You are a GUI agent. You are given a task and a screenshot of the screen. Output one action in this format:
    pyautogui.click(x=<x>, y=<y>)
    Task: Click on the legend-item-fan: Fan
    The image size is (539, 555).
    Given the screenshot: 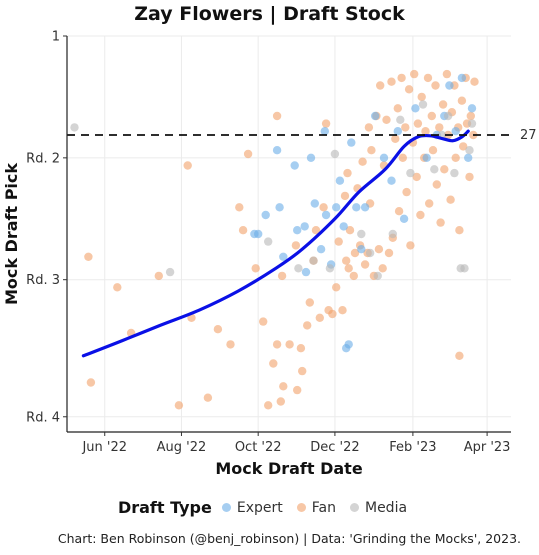 What is the action you would take?
    pyautogui.click(x=316, y=508)
    